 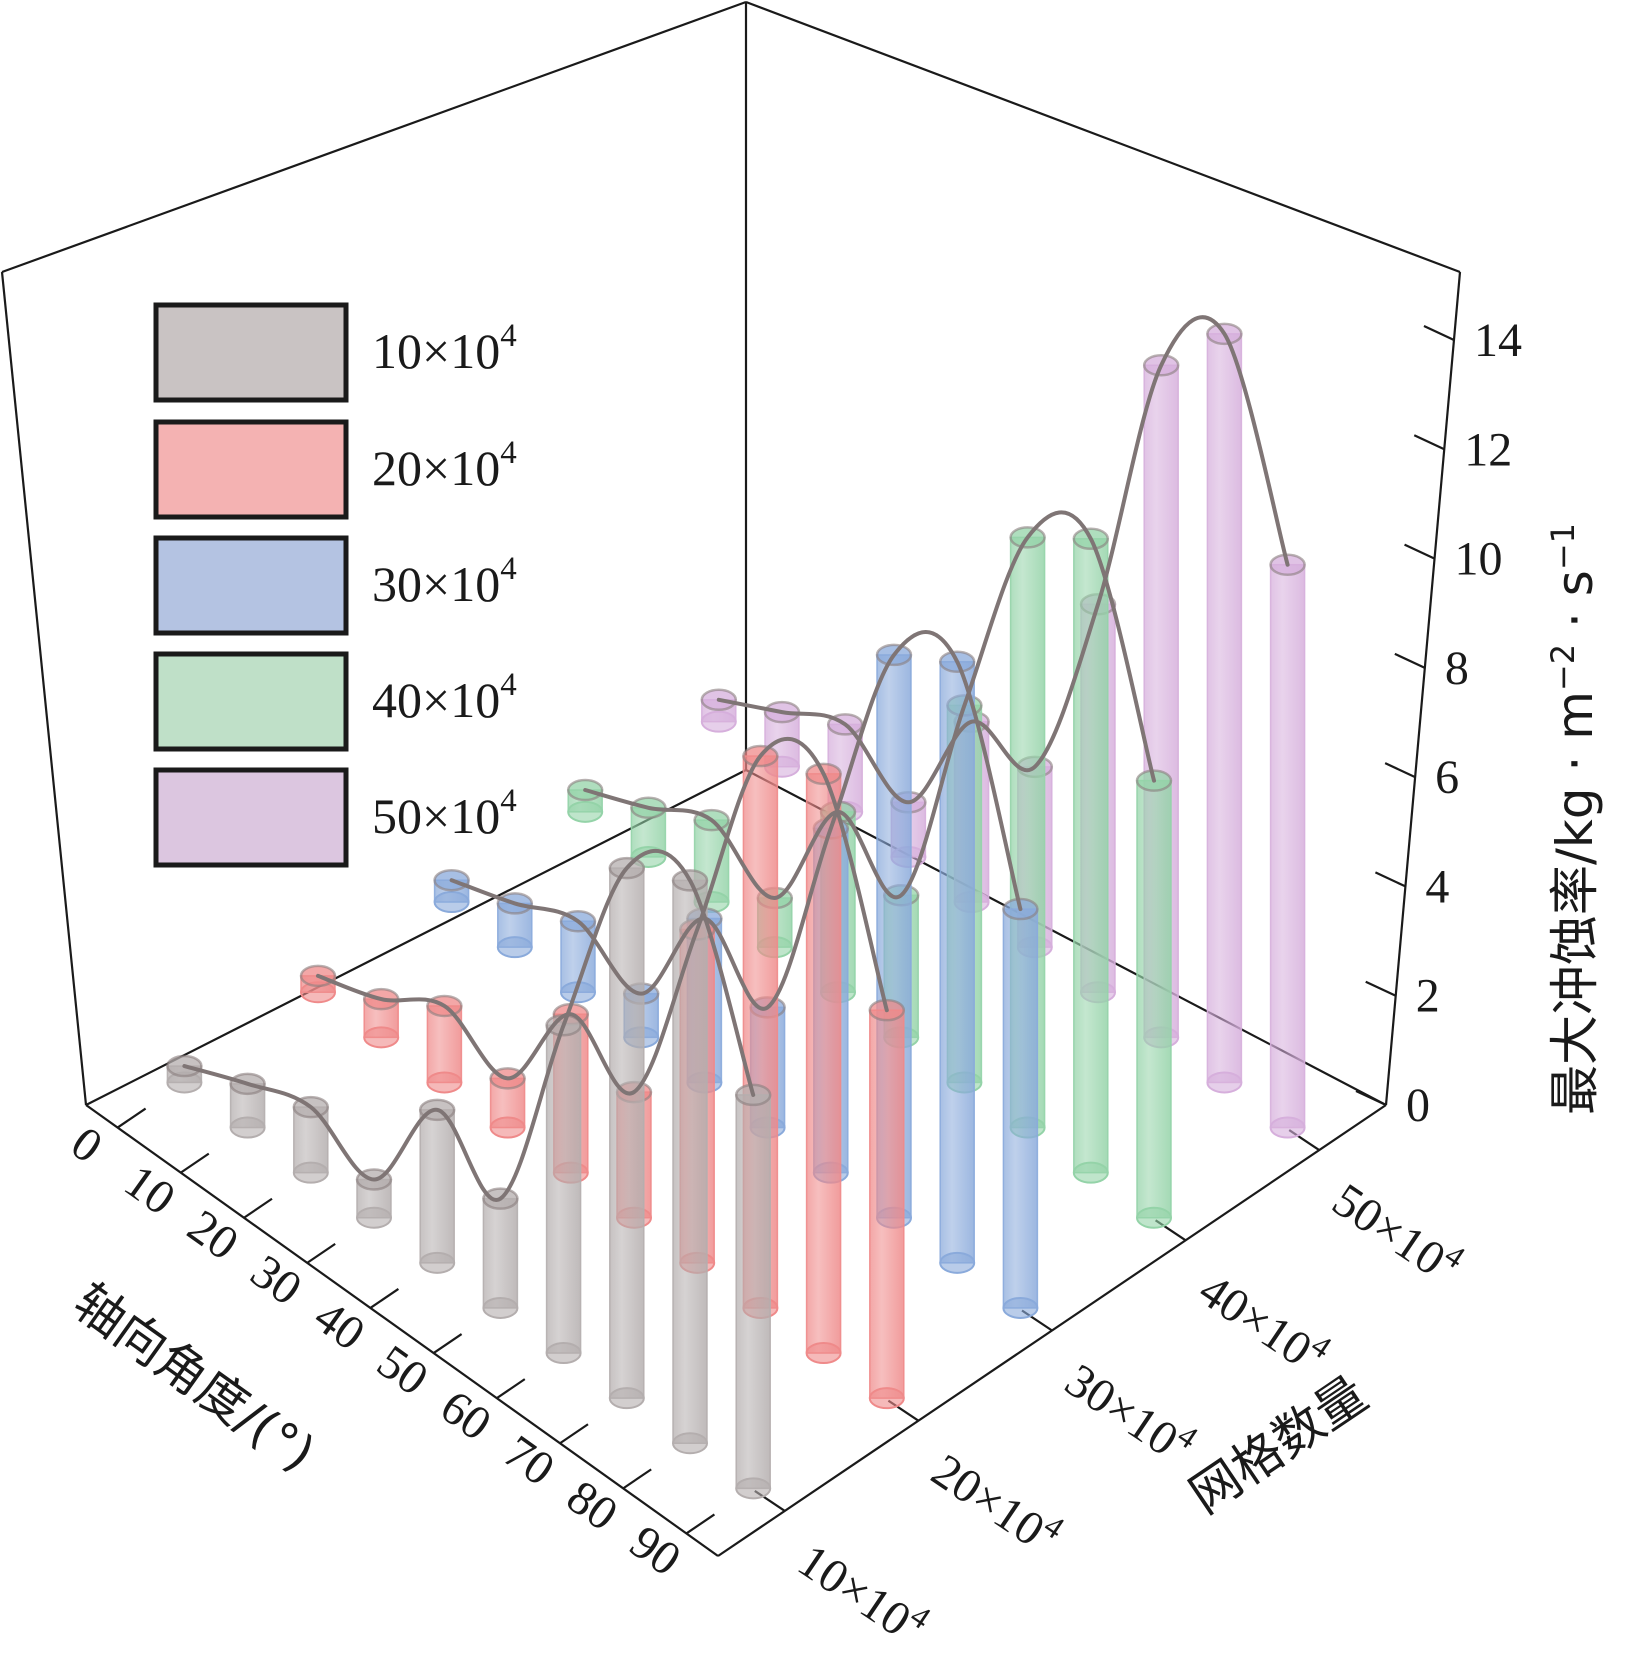 What do you see at coordinates (863, 1592) in the screenshot?
I see `y-tick-label-1: 10×104` at bounding box center [863, 1592].